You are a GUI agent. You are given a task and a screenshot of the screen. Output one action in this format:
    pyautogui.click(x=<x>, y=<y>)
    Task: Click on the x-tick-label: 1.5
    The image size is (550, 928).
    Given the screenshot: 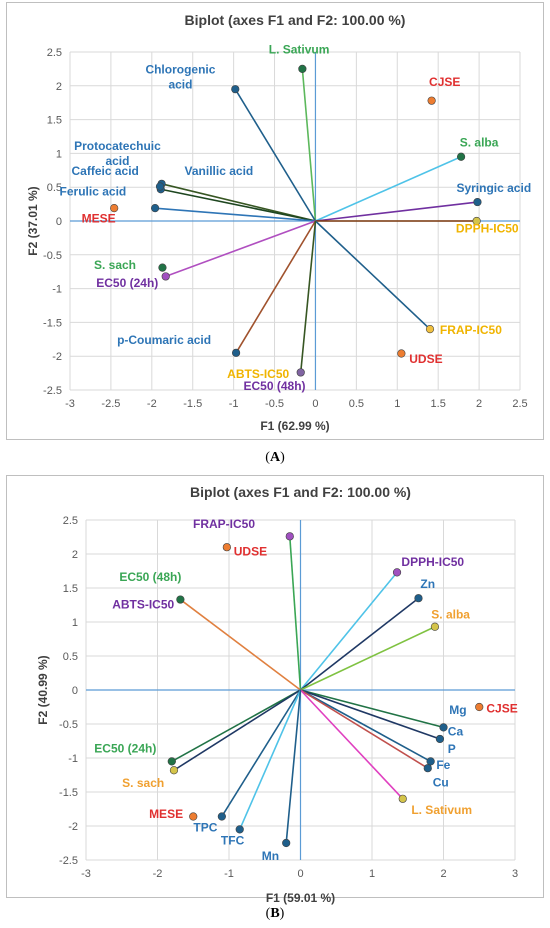 What is the action you would take?
    pyautogui.click(x=438, y=404)
    